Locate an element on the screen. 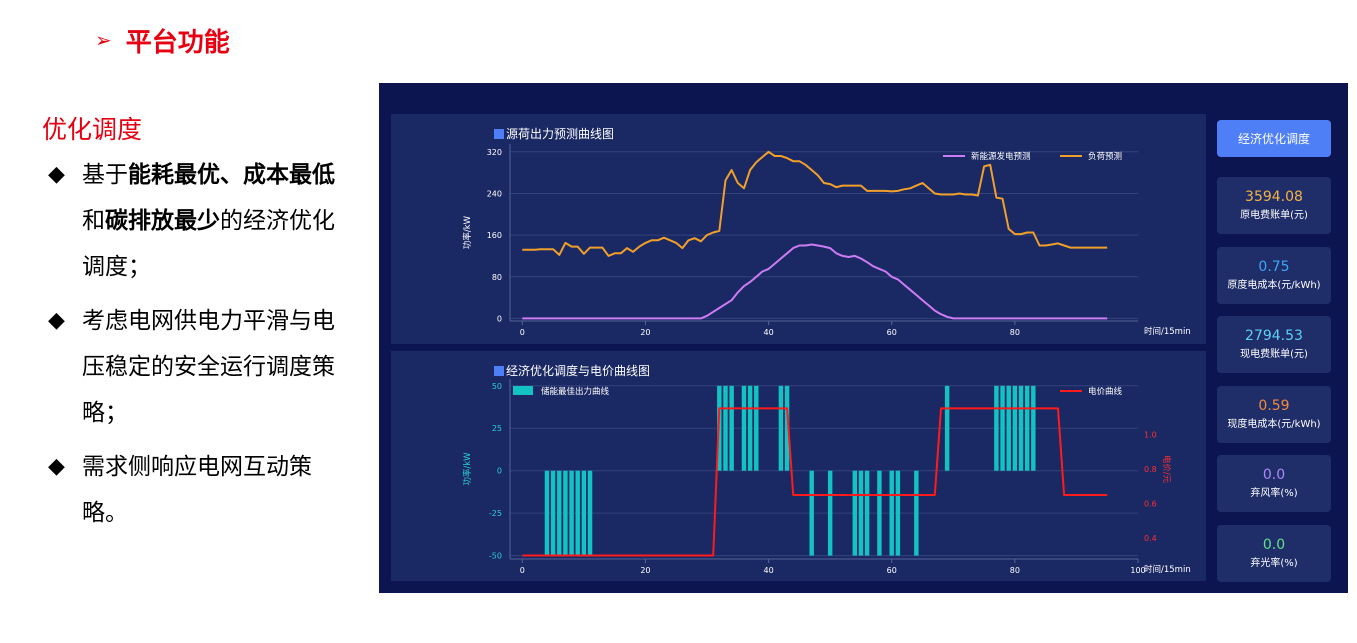 This screenshot has height=643, width=1357. y-tick-label: 80 is located at coordinates (497, 277).